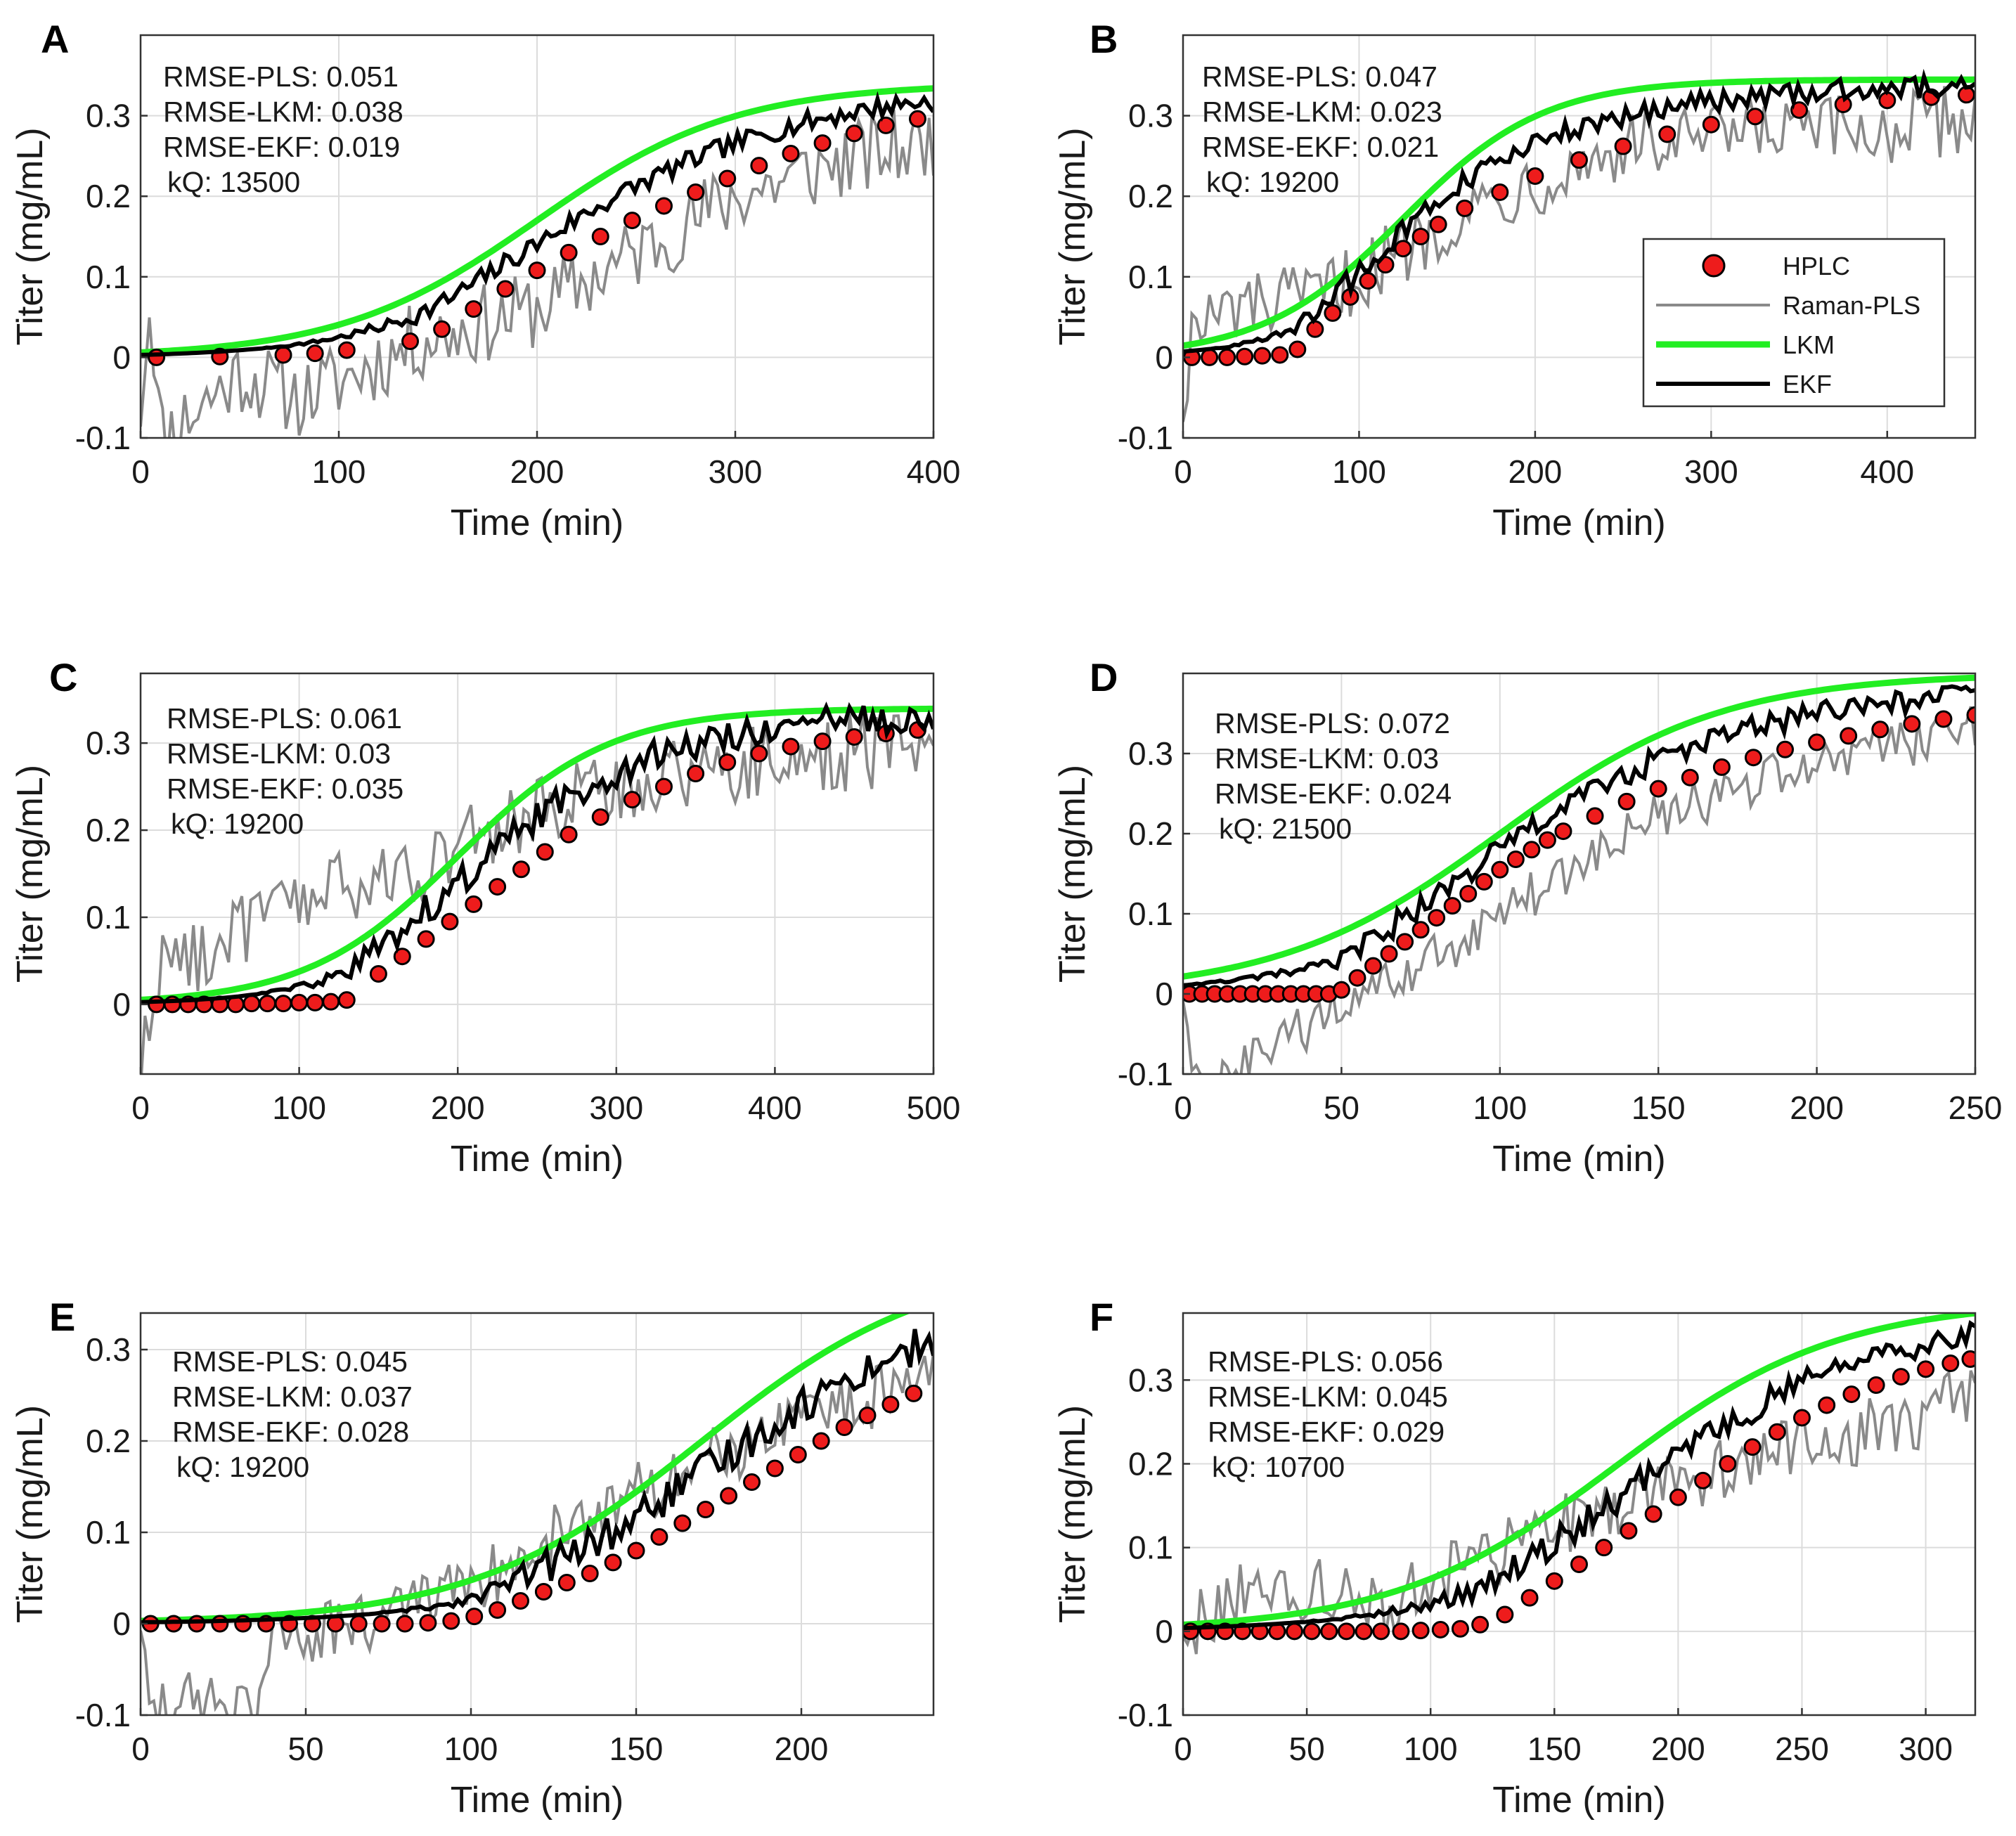 The width and height of the screenshot is (2016, 1836). Describe the element at coordinates (283, 112) in the screenshot. I see `annotation-text: RMSE-LKM: 0.038` at that location.